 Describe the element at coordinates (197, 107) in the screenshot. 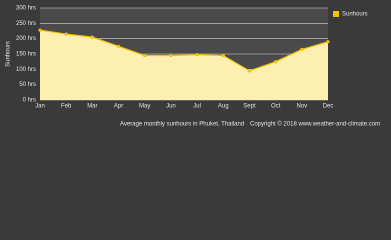

I see `x-tick-label: Jul` at that location.